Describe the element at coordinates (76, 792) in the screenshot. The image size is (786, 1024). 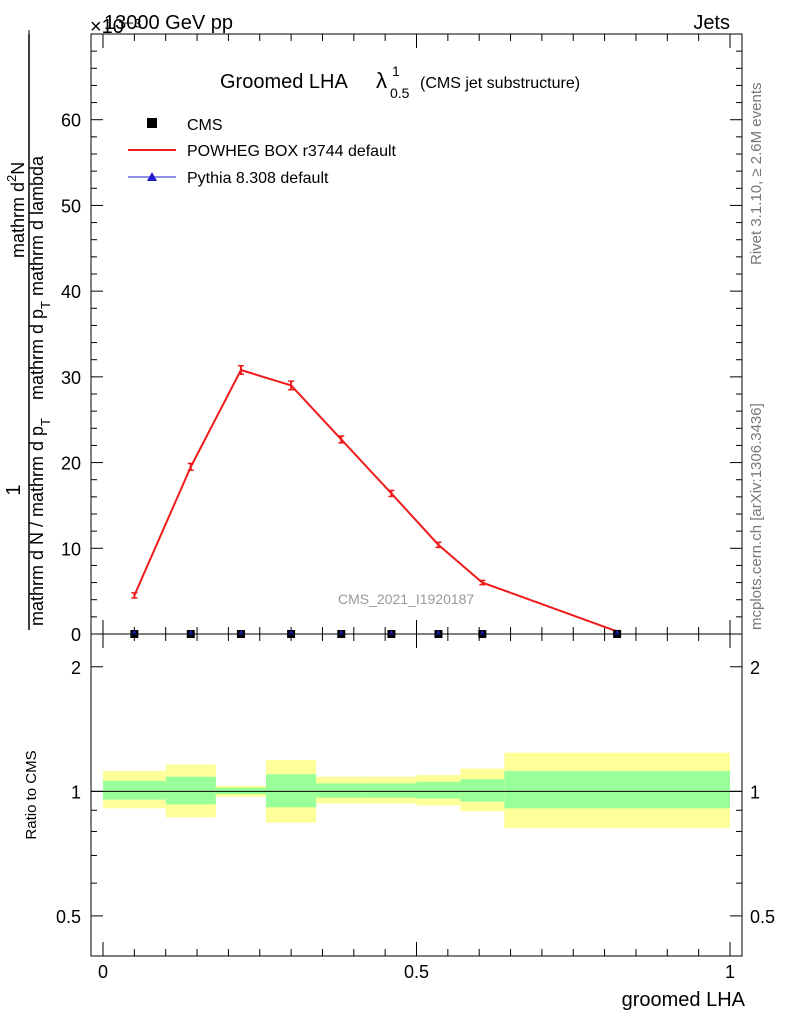
I see `ratio-y-tick-label: 1` at that location.